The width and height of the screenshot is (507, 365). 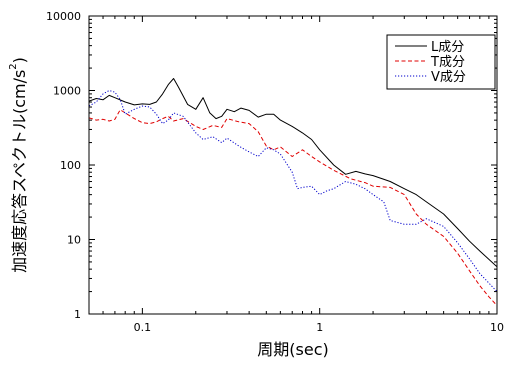 What do you see at coordinates (292, 349) in the screenshot?
I see `x-axis-title: 周期(sec)` at bounding box center [292, 349].